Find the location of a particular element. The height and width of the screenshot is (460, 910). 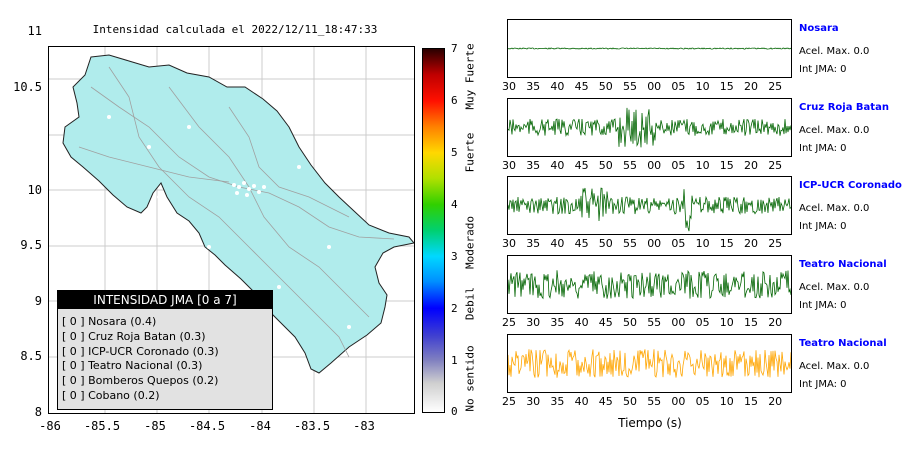

map-ytick: 10.5 is located at coordinates (27, 87).